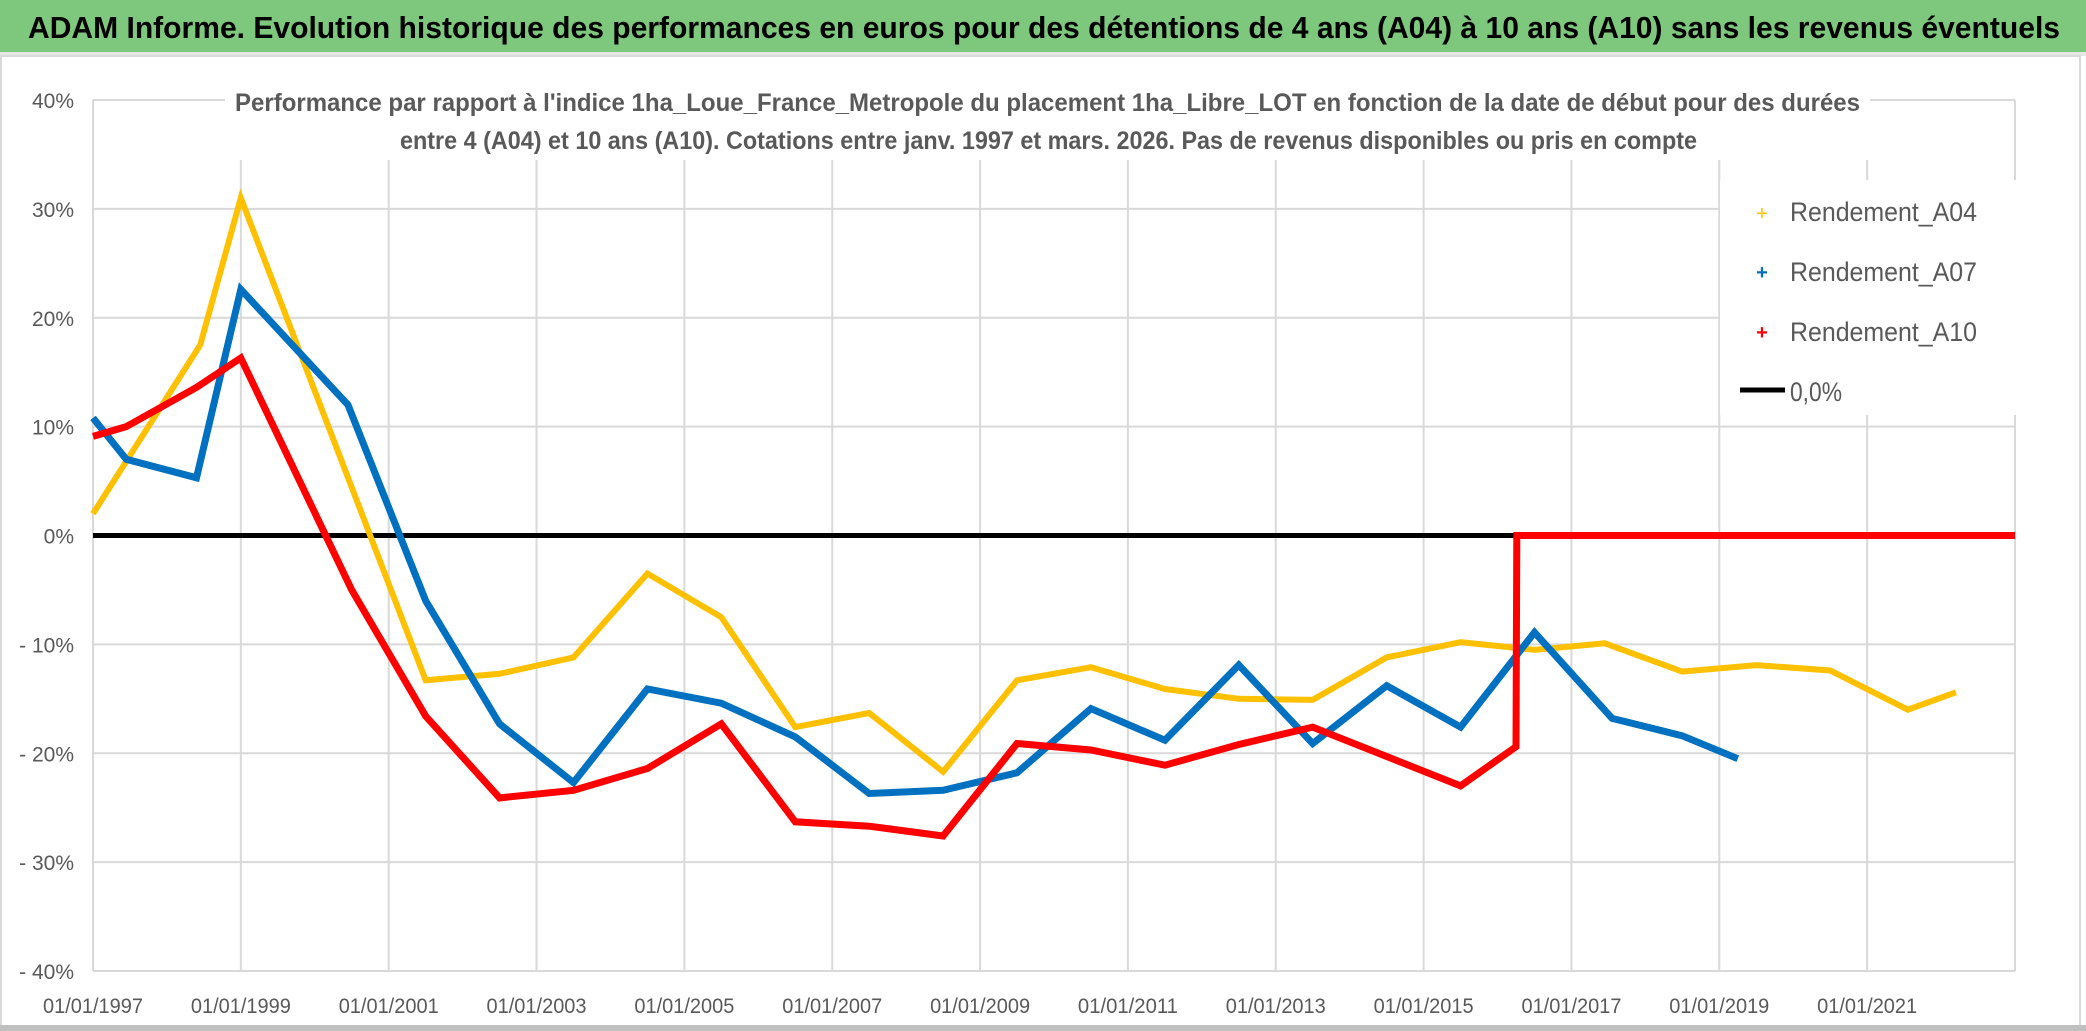 The height and width of the screenshot is (1031, 2086). I want to click on y-tick-label: 20%, so click(53, 319).